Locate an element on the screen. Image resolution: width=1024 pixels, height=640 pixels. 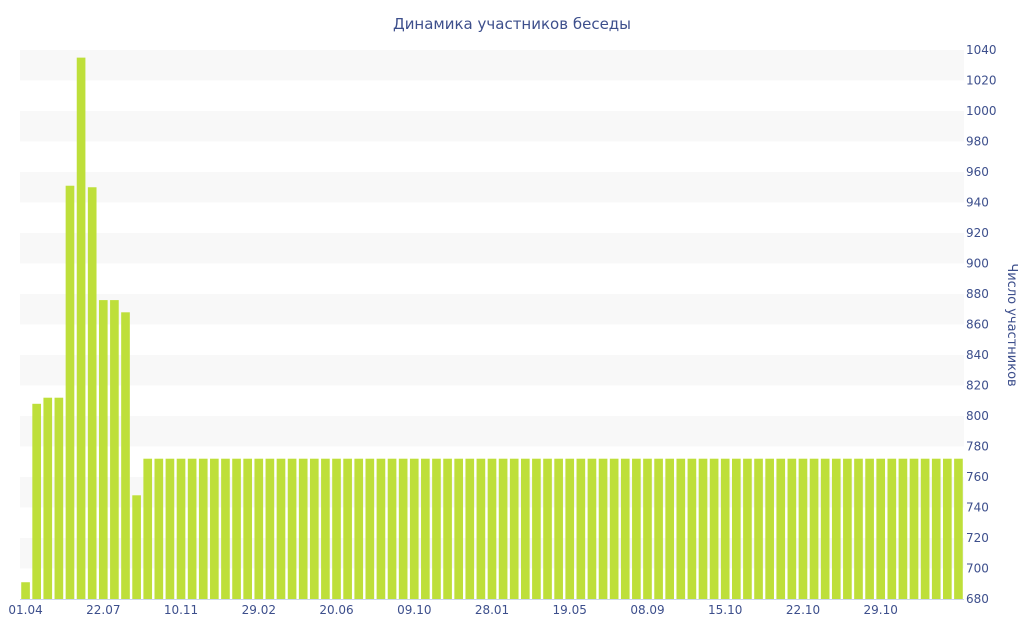
y-tick-label: 760 is located at coordinates (977, 477).